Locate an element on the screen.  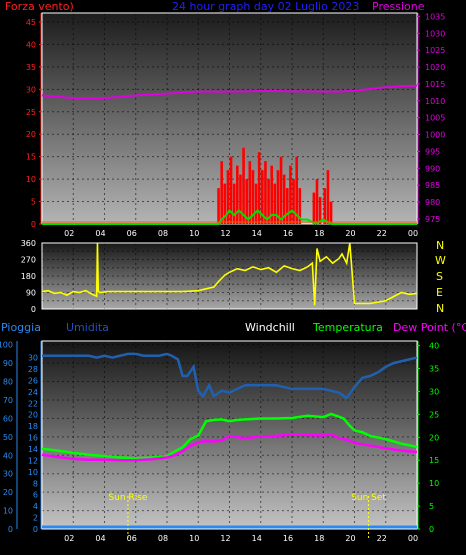
y-left-tick-label: 45 is located at coordinates (31, 22).